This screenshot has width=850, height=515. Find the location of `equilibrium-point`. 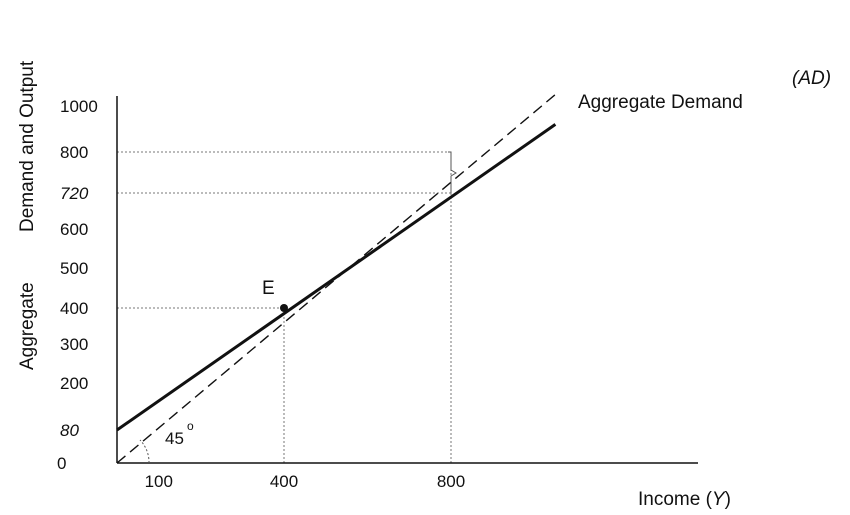

equilibrium-point is located at coordinates (284, 308).